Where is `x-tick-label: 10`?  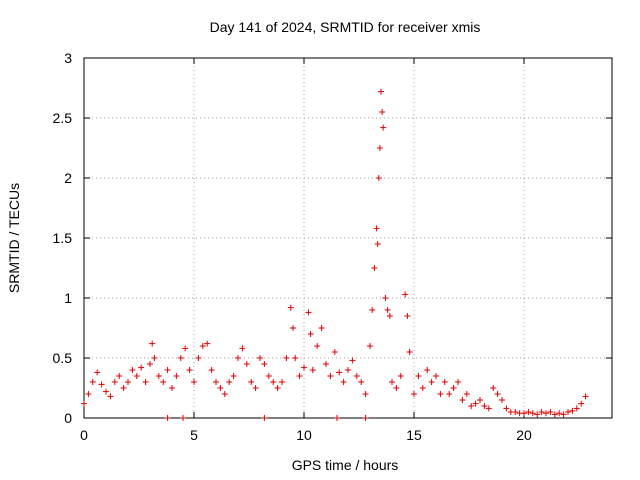
x-tick-label: 10 is located at coordinates (304, 435).